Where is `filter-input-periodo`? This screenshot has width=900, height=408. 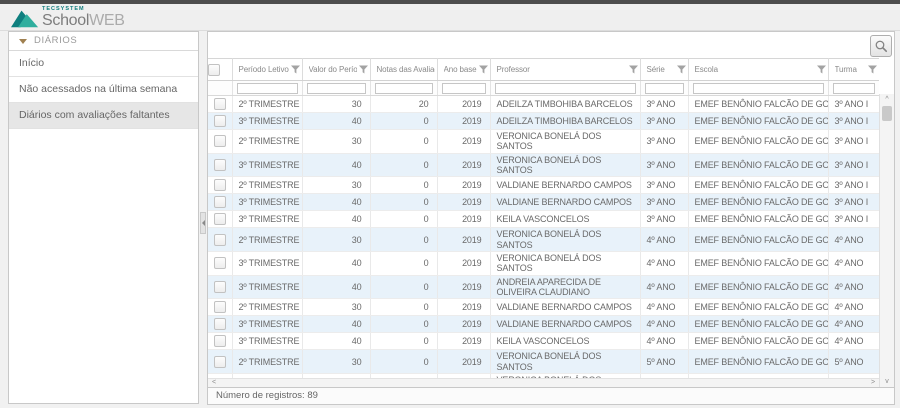
filter-input-periodo is located at coordinates (267, 88).